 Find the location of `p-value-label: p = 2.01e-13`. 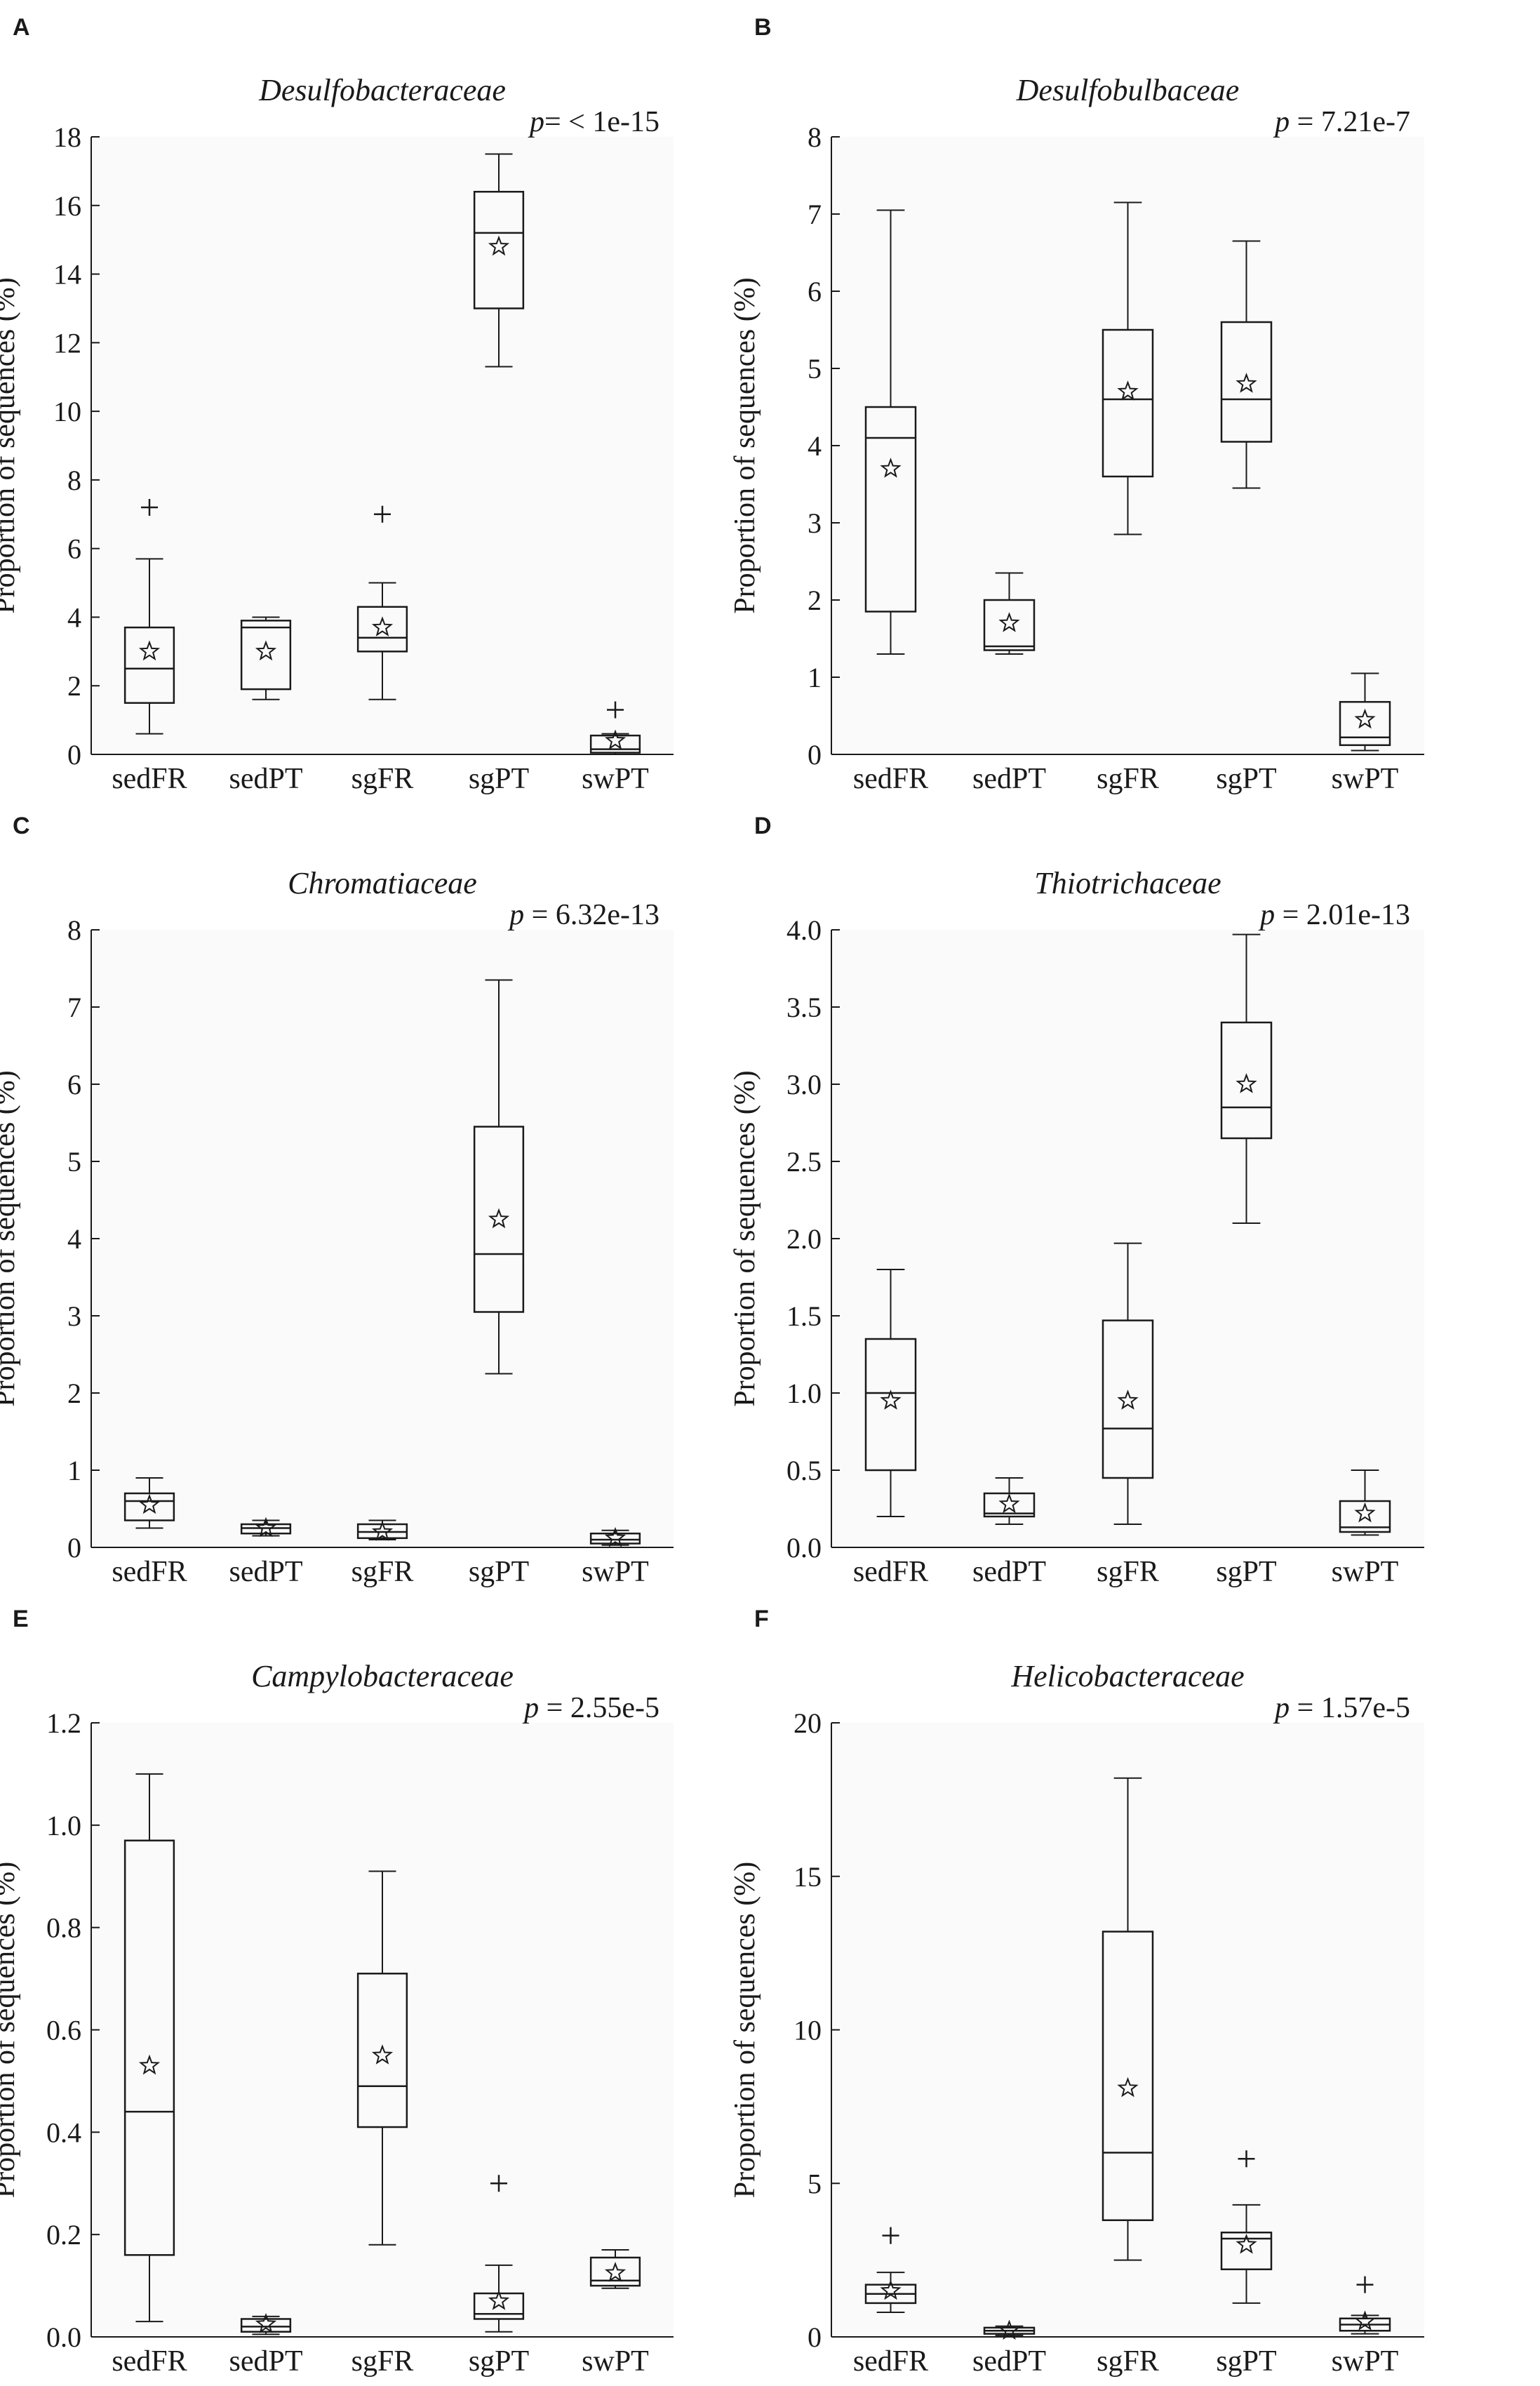

p-value-label: p = 2.01e-13 is located at coordinates (1334, 915).